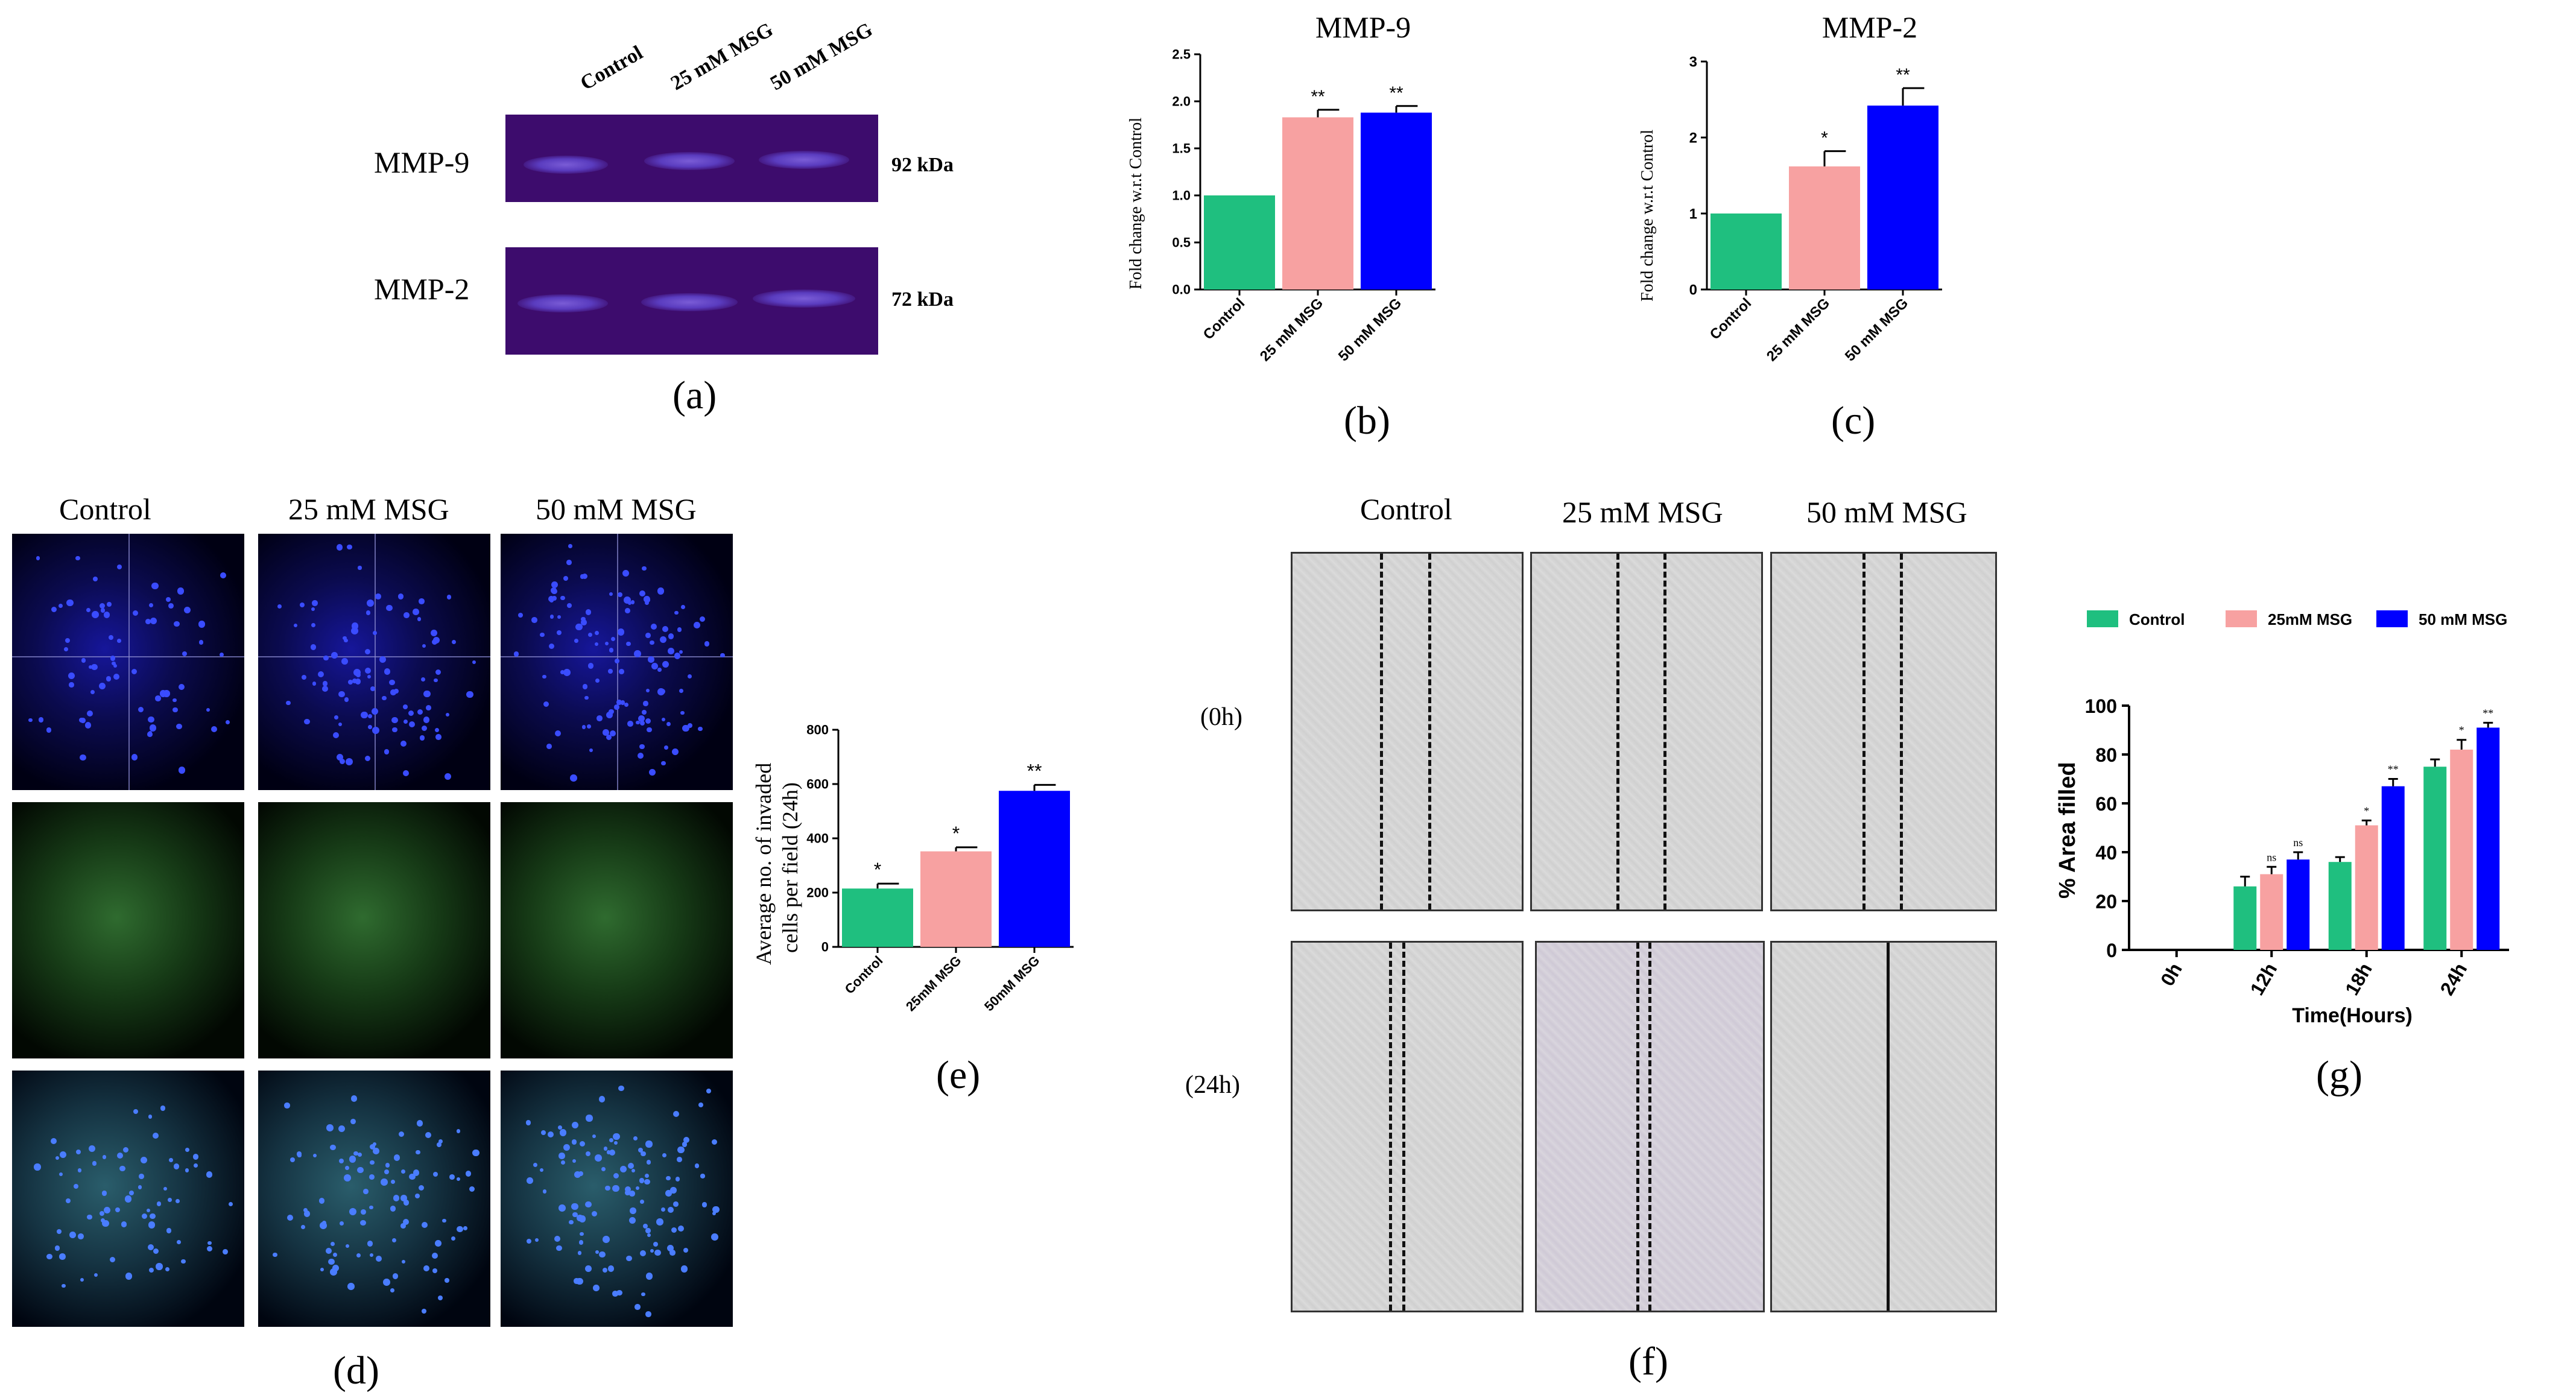  Describe the element at coordinates (2106, 902) in the screenshot. I see `y-tick-label: 20` at that location.